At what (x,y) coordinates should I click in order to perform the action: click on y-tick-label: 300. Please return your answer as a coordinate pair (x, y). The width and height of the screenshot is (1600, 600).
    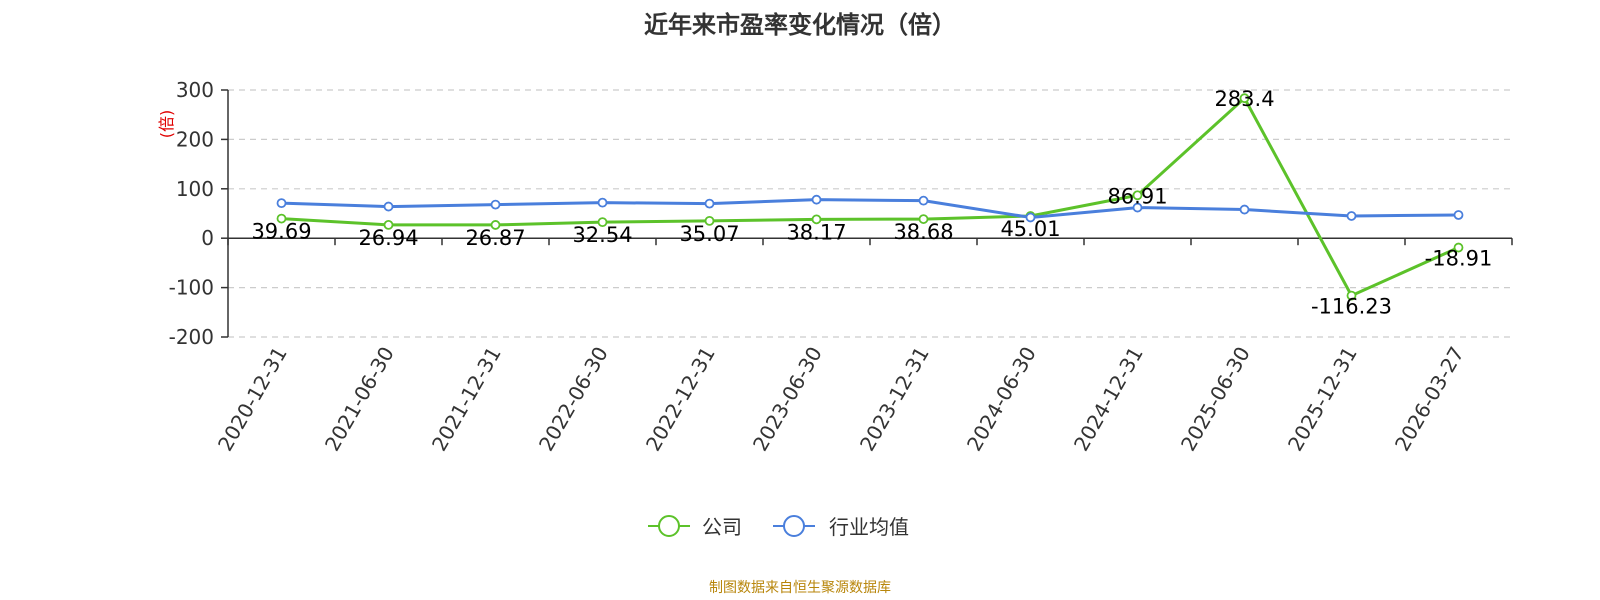
    Looking at the image, I should click on (195, 90).